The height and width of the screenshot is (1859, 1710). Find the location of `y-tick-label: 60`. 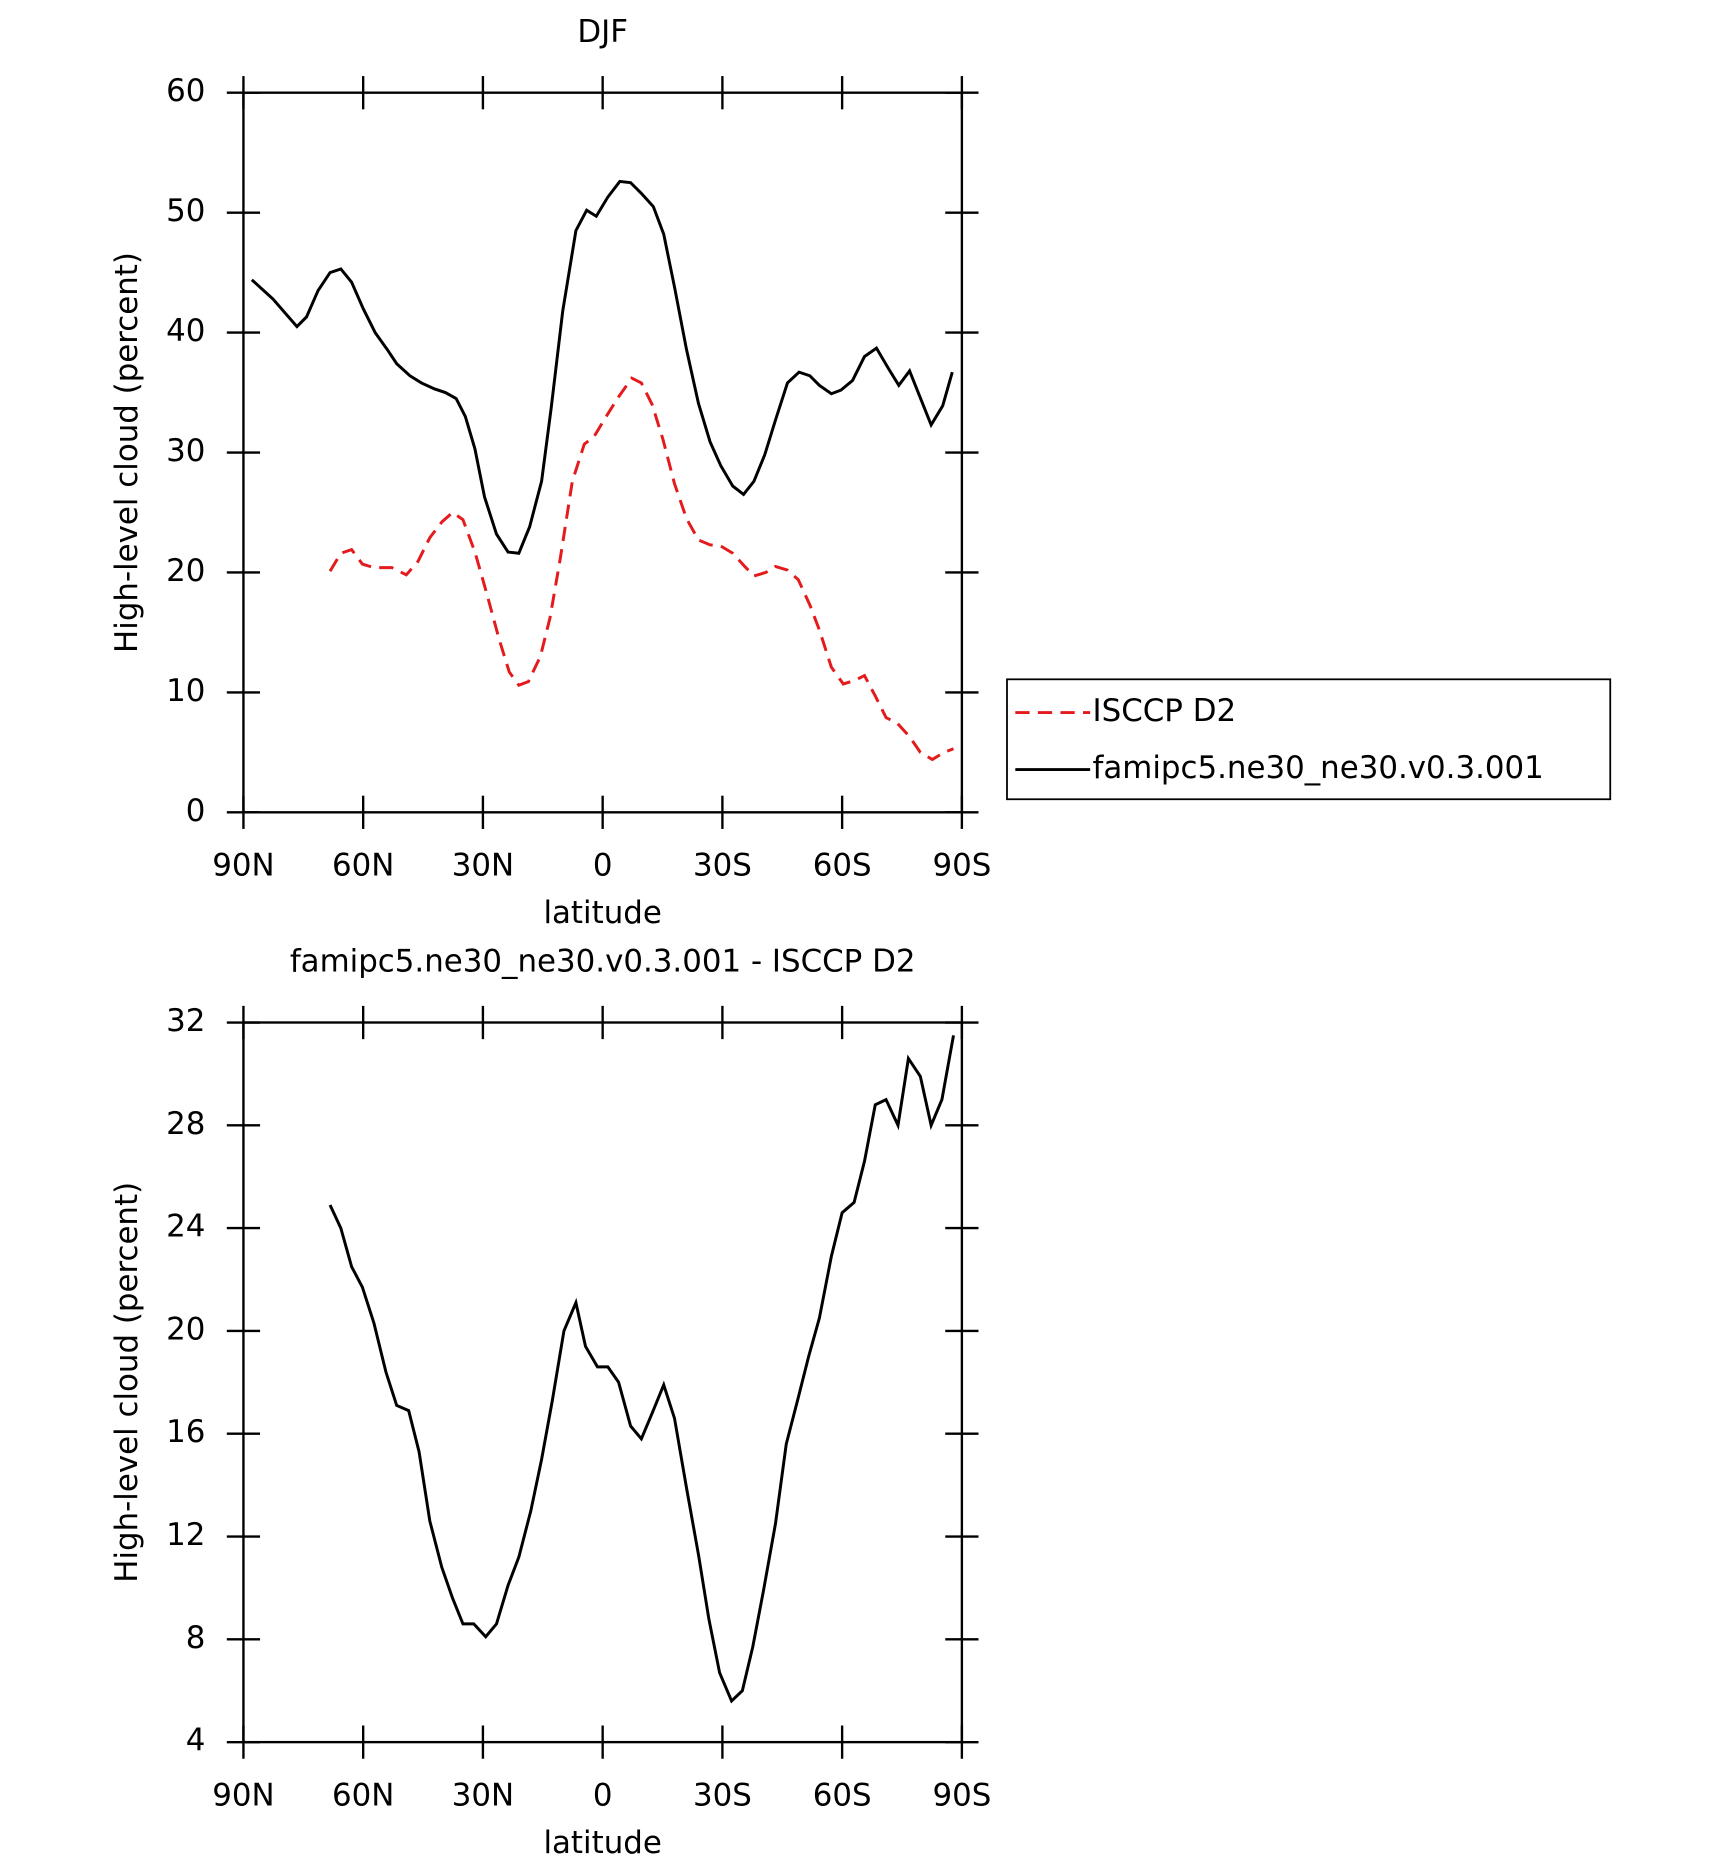

y-tick-label: 60 is located at coordinates (185, 91).